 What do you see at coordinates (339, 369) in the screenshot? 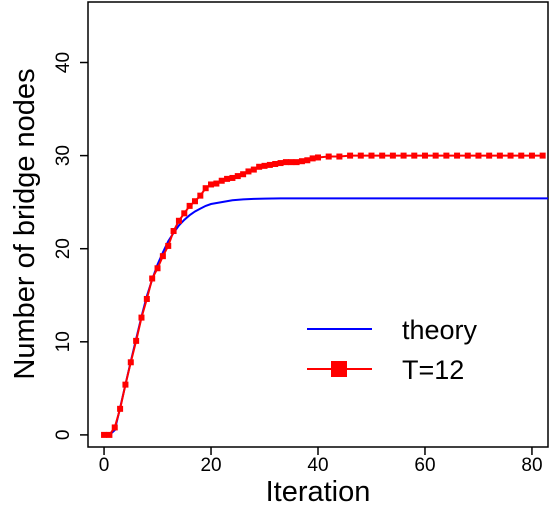
I see `legend-marker-t12` at bounding box center [339, 369].